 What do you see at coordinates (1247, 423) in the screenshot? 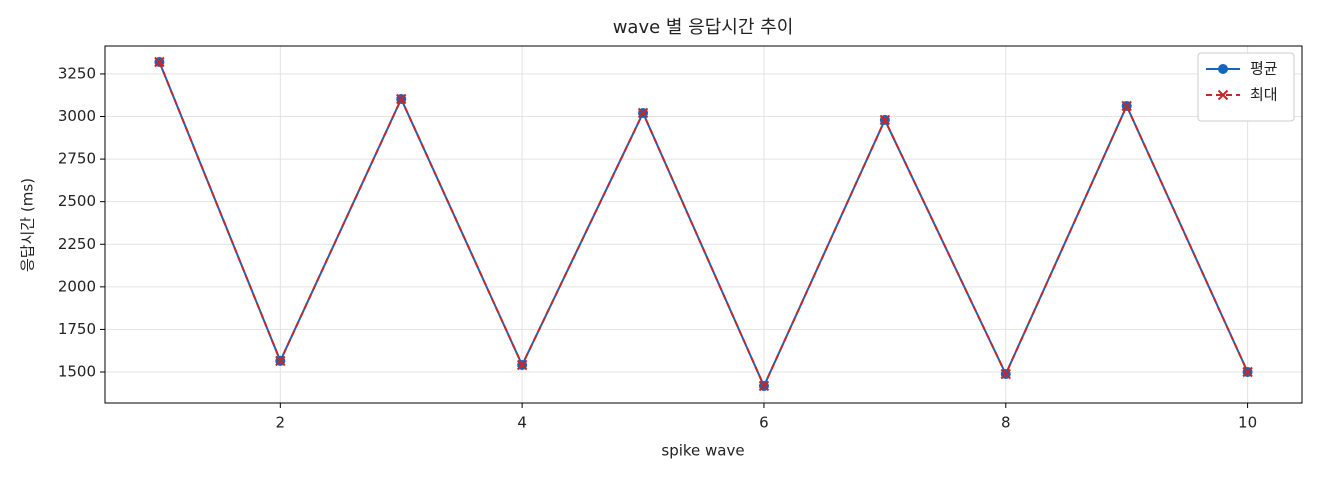
I see `x-tick-label: 10` at bounding box center [1247, 423].